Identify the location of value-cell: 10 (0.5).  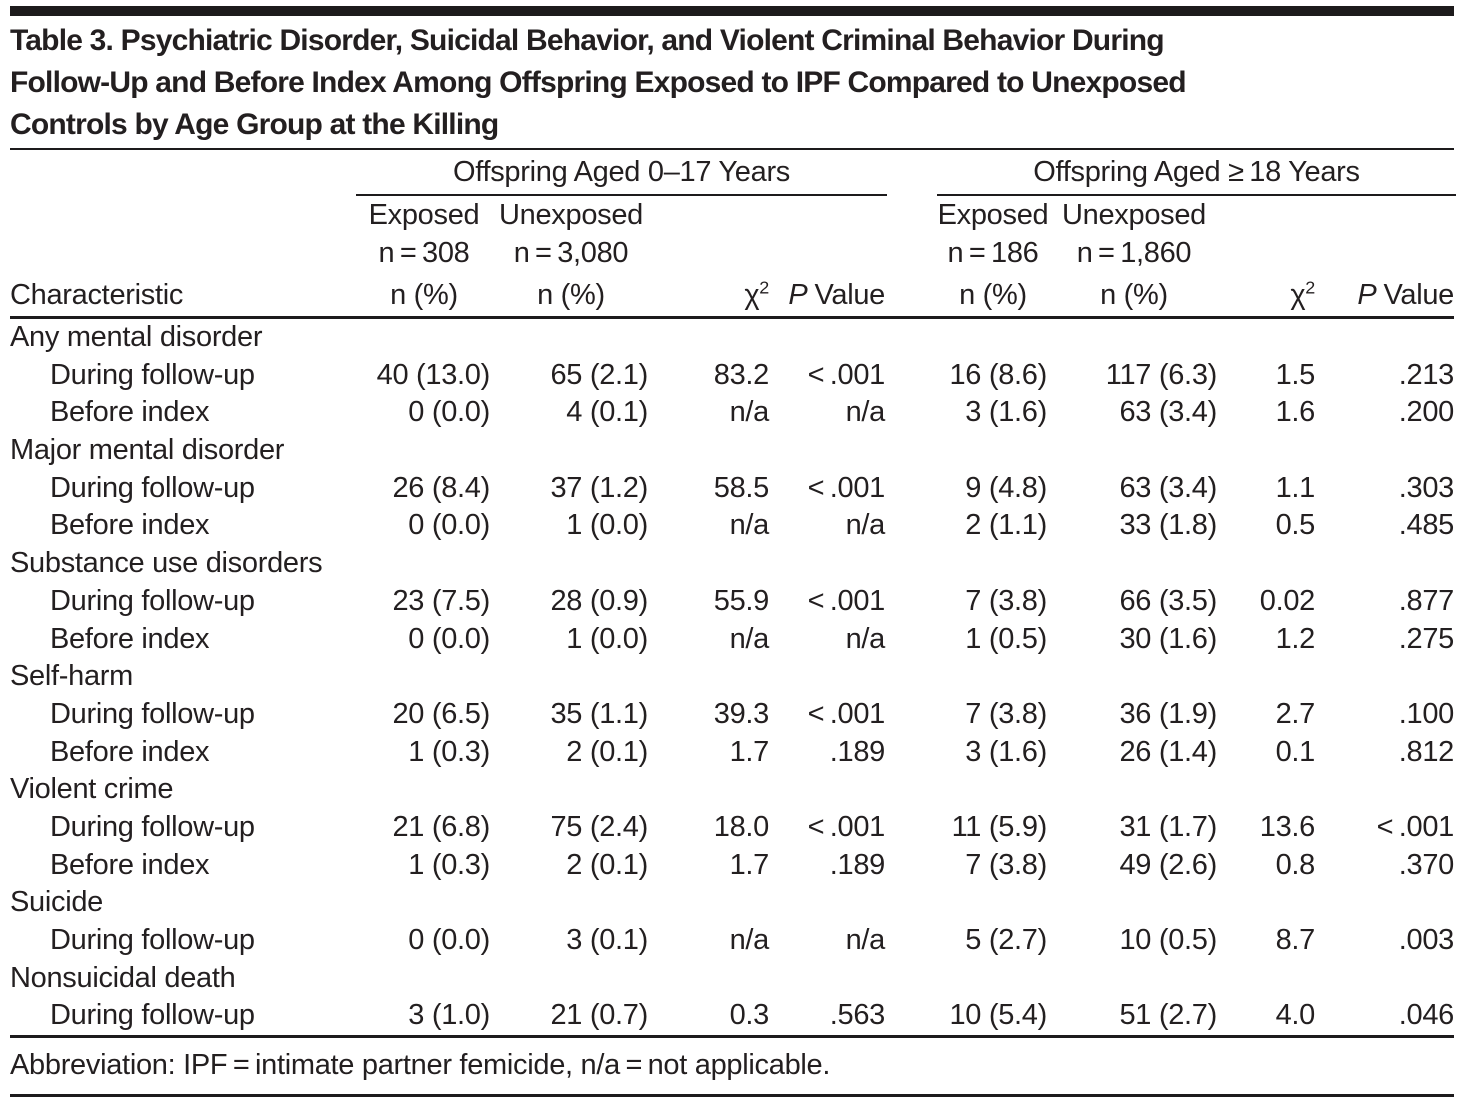
(1168, 940).